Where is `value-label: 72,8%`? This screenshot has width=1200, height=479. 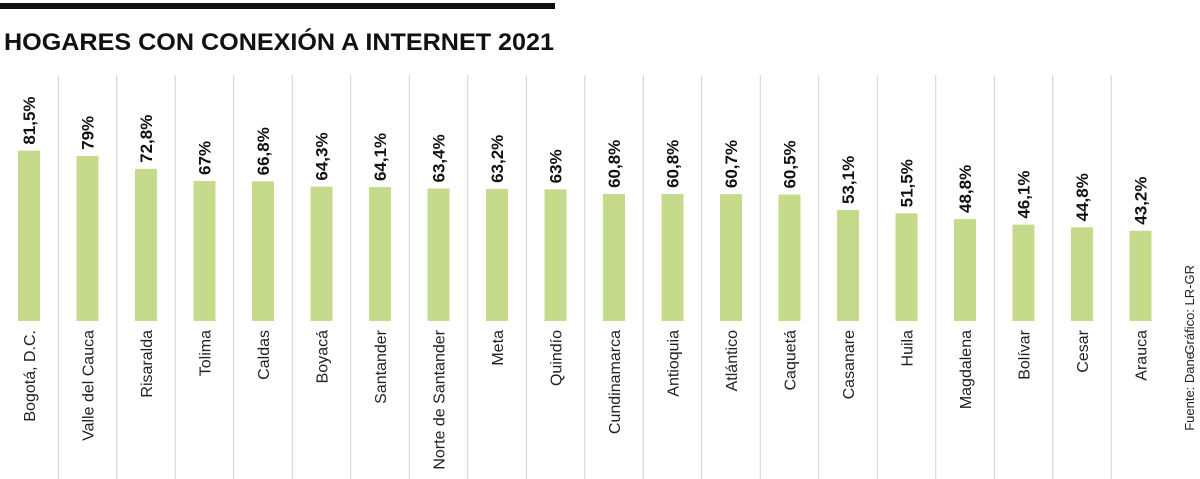
value-label: 72,8% is located at coordinates (146, 139).